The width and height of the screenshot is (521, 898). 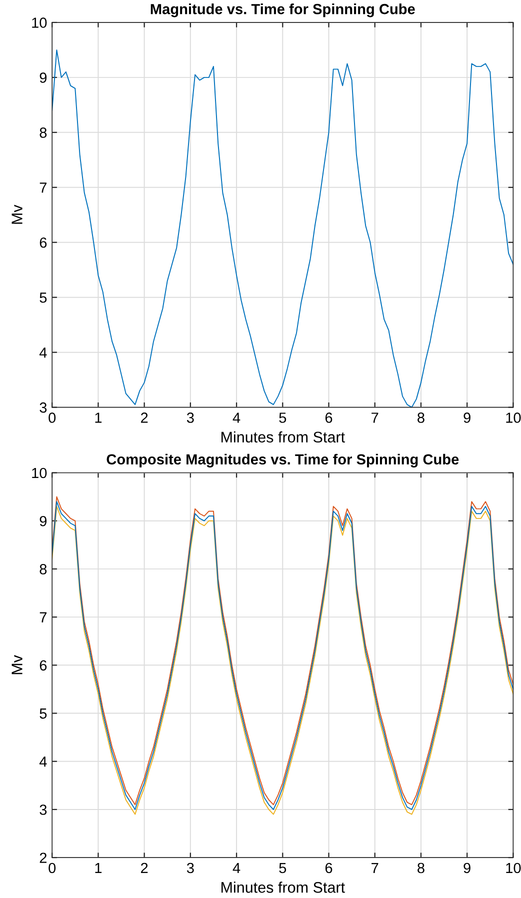 What do you see at coordinates (282, 11) in the screenshot?
I see `chart-title: Magnitude vs. Time for Spinning Cube` at bounding box center [282, 11].